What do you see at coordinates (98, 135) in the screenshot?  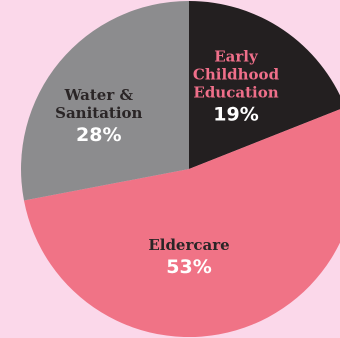 I see `slice-value-label: 28%` at bounding box center [98, 135].